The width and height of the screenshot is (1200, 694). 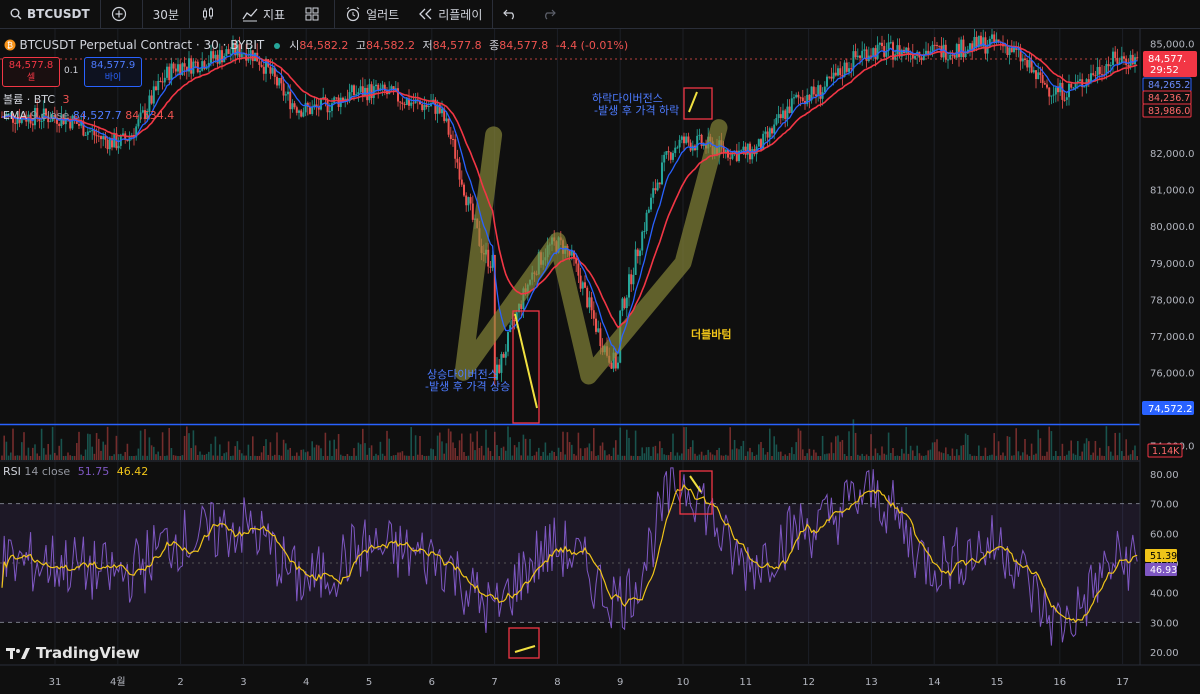 I want to click on interval-button: 30분, so click(x=166, y=14).